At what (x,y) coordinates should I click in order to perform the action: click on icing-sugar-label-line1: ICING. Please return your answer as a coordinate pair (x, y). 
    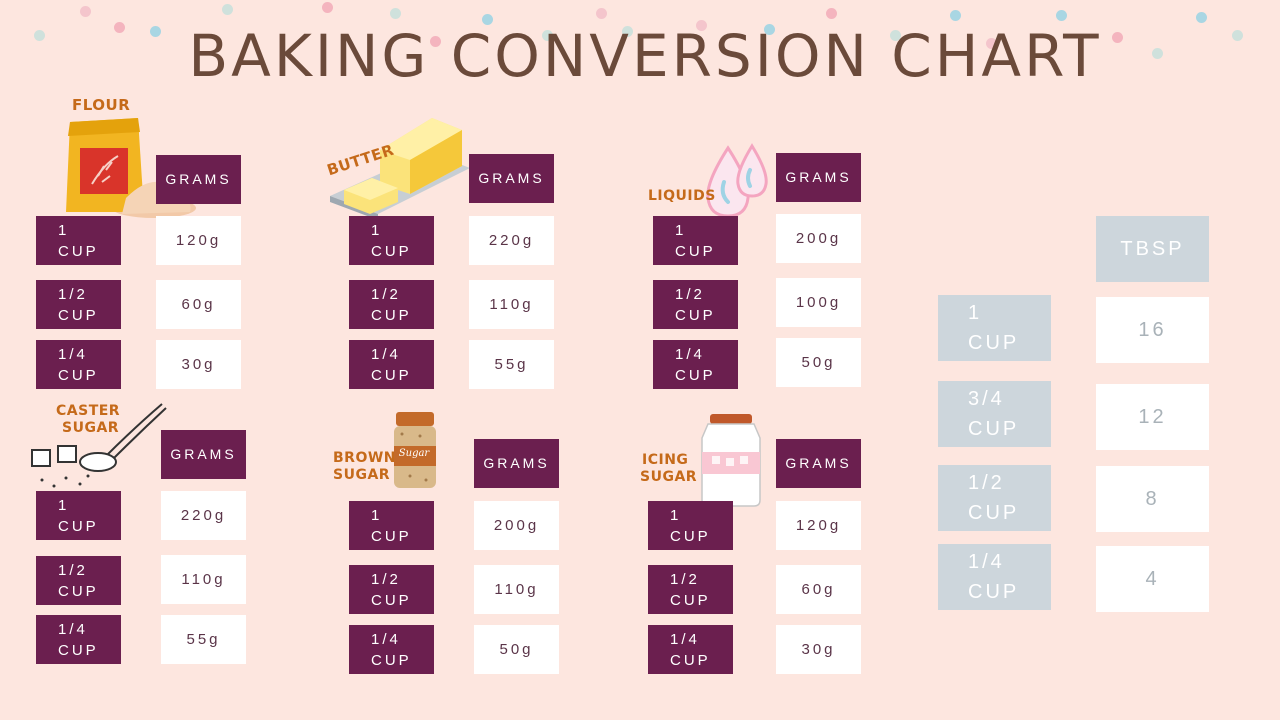
    Looking at the image, I should click on (665, 460).